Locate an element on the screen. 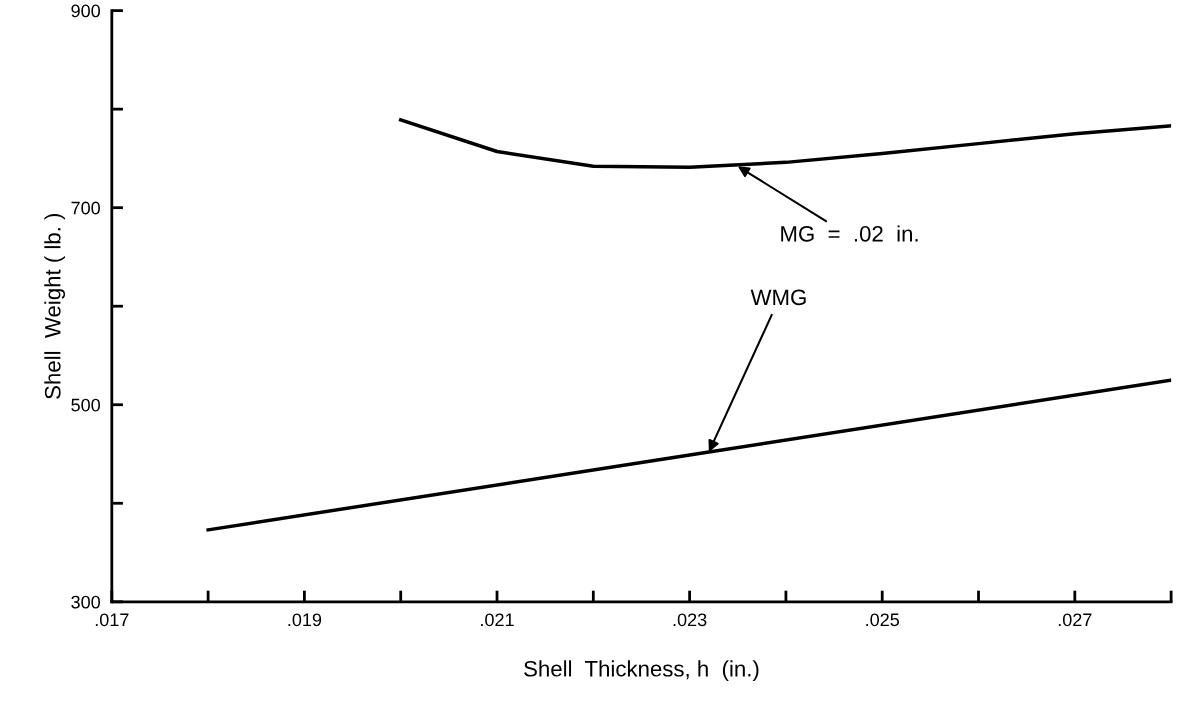  annotation: MG = .02 in. is located at coordinates (849, 233).